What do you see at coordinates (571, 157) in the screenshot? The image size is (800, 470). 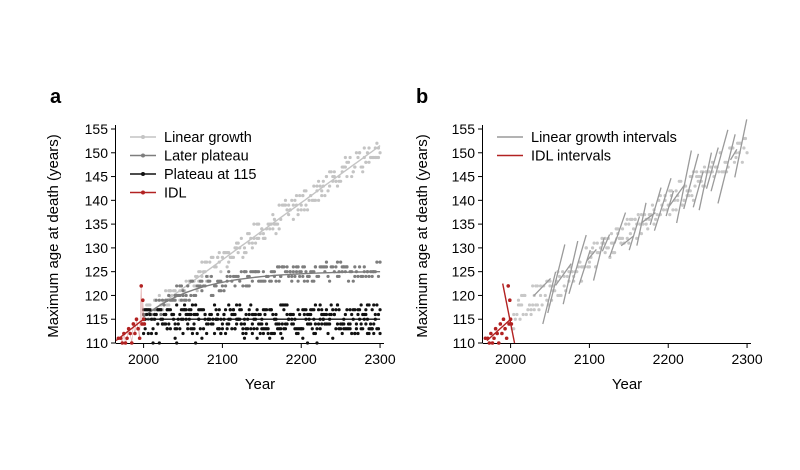 I see `legend-label: IDL intervals` at bounding box center [571, 157].